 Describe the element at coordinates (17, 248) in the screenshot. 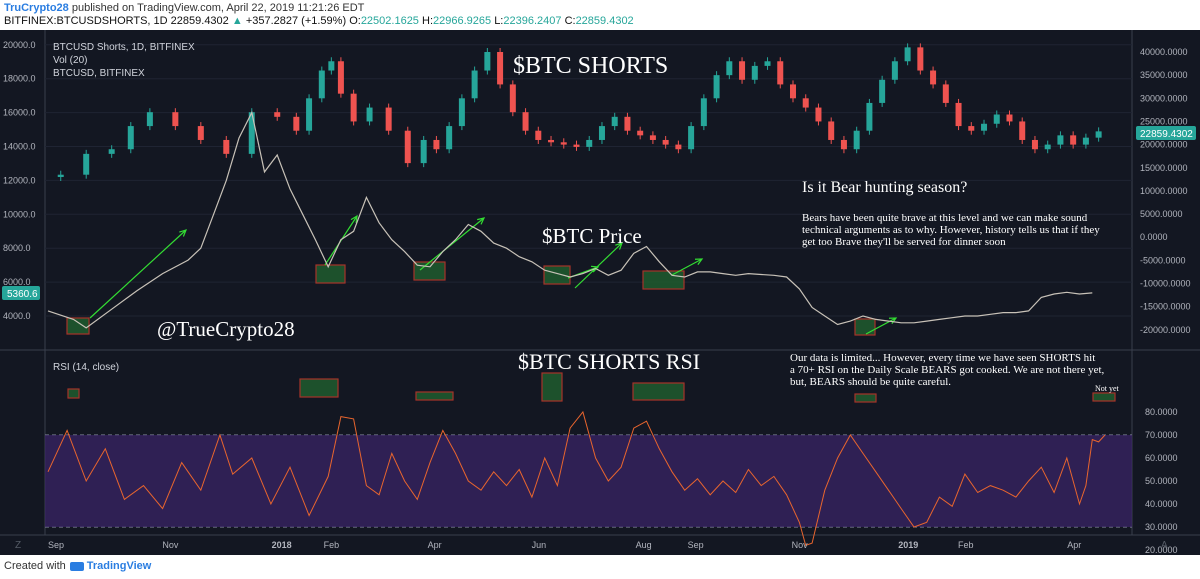

I see `left-axis-tick: 8000.0` at that location.